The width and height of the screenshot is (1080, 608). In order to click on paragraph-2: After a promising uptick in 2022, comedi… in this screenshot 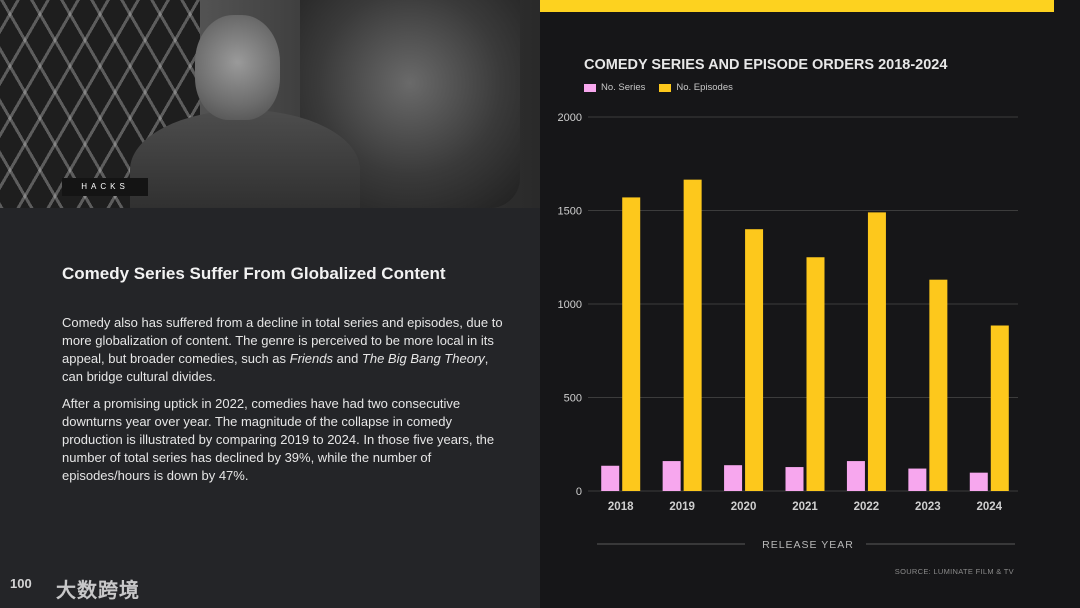, I will do `click(278, 439)`.